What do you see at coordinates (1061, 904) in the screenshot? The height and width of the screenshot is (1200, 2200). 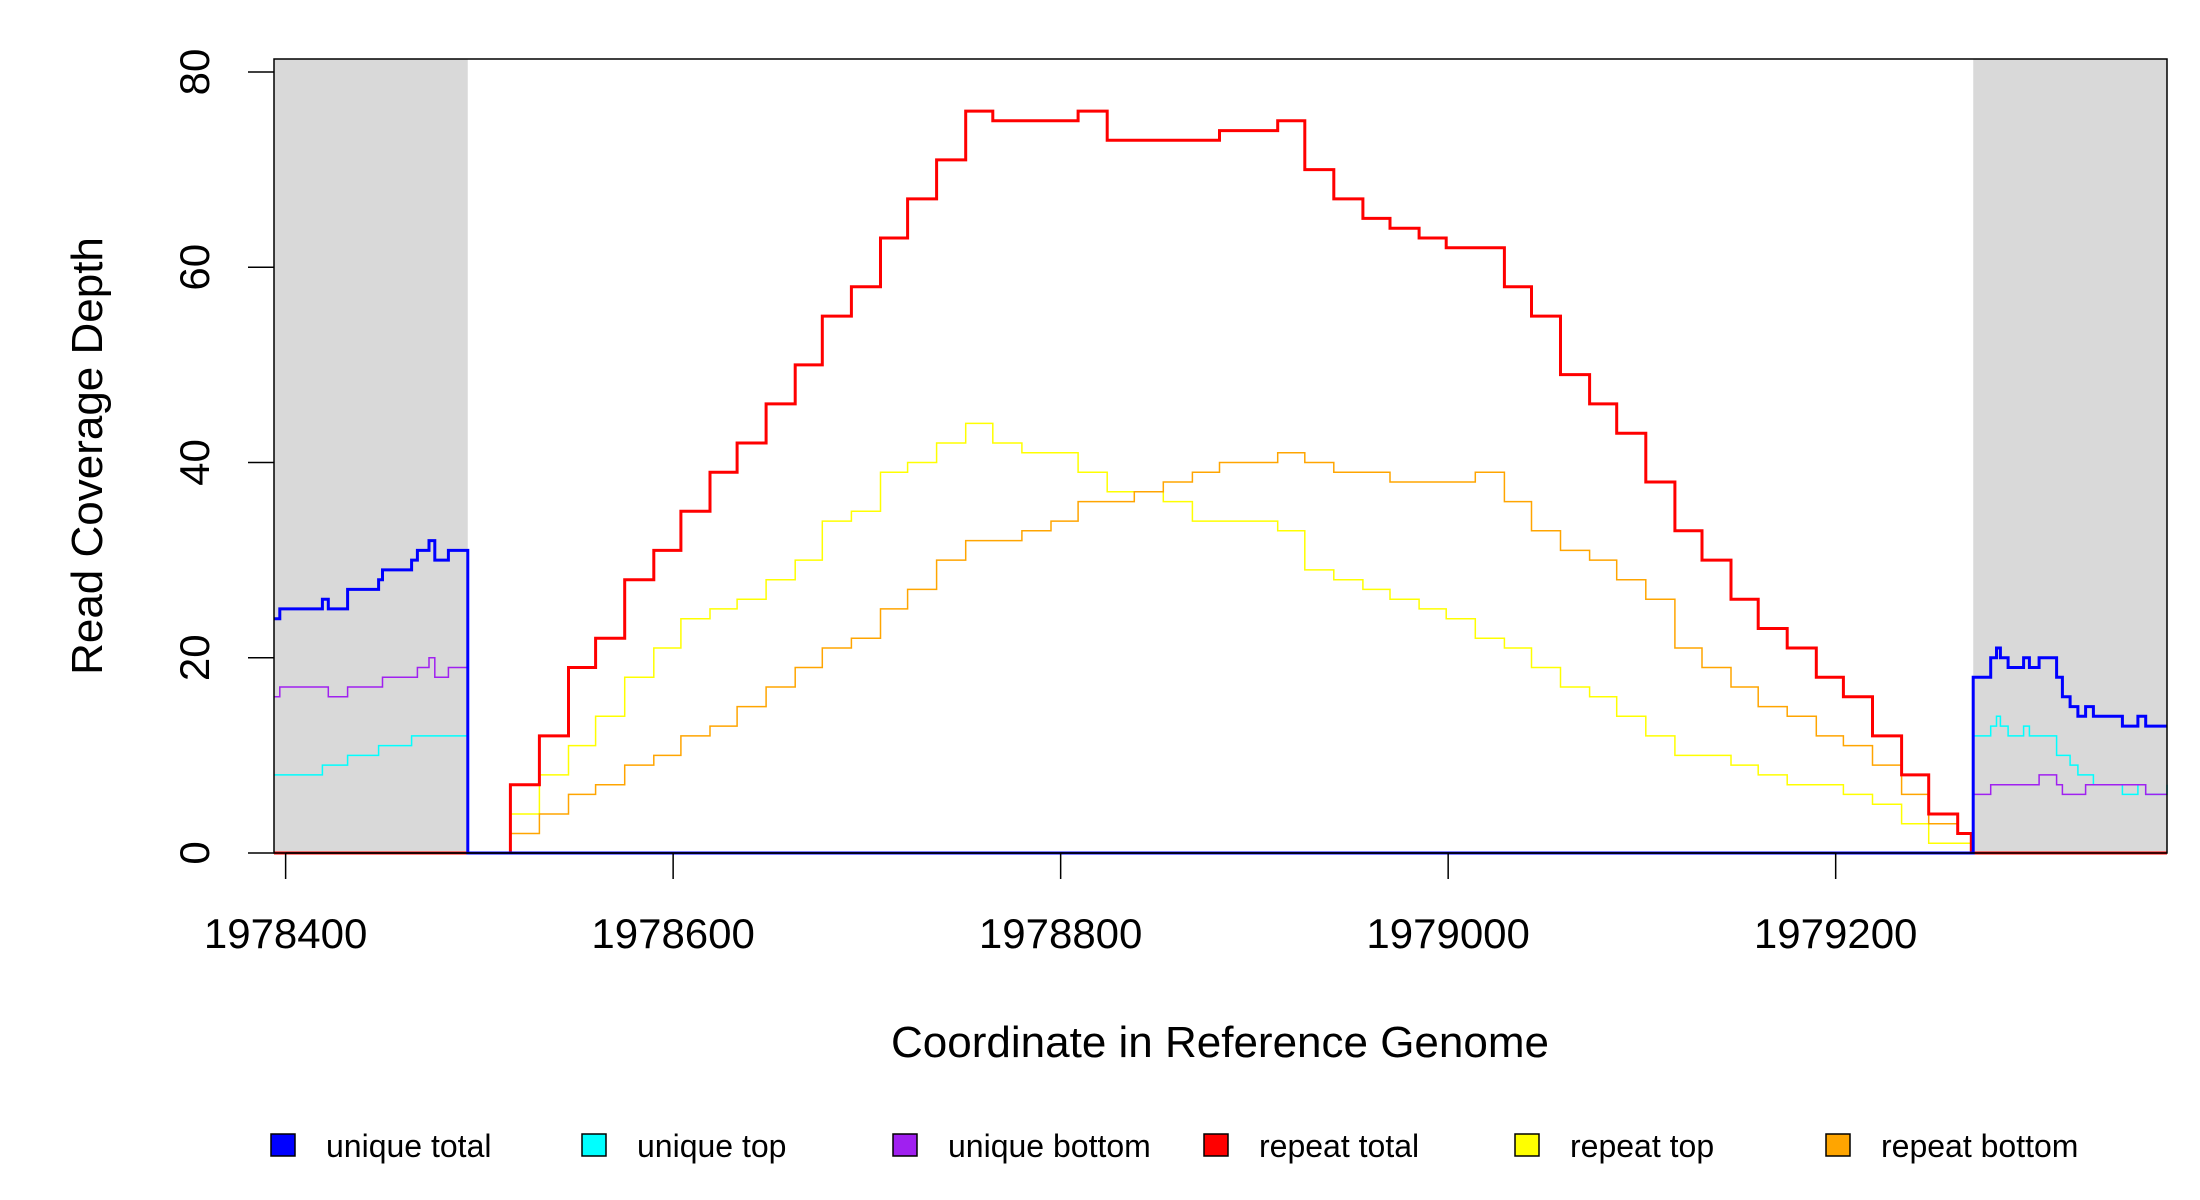 I see `x-axis: 1978400 1978600 1978800 1979000 1979200` at bounding box center [1061, 904].